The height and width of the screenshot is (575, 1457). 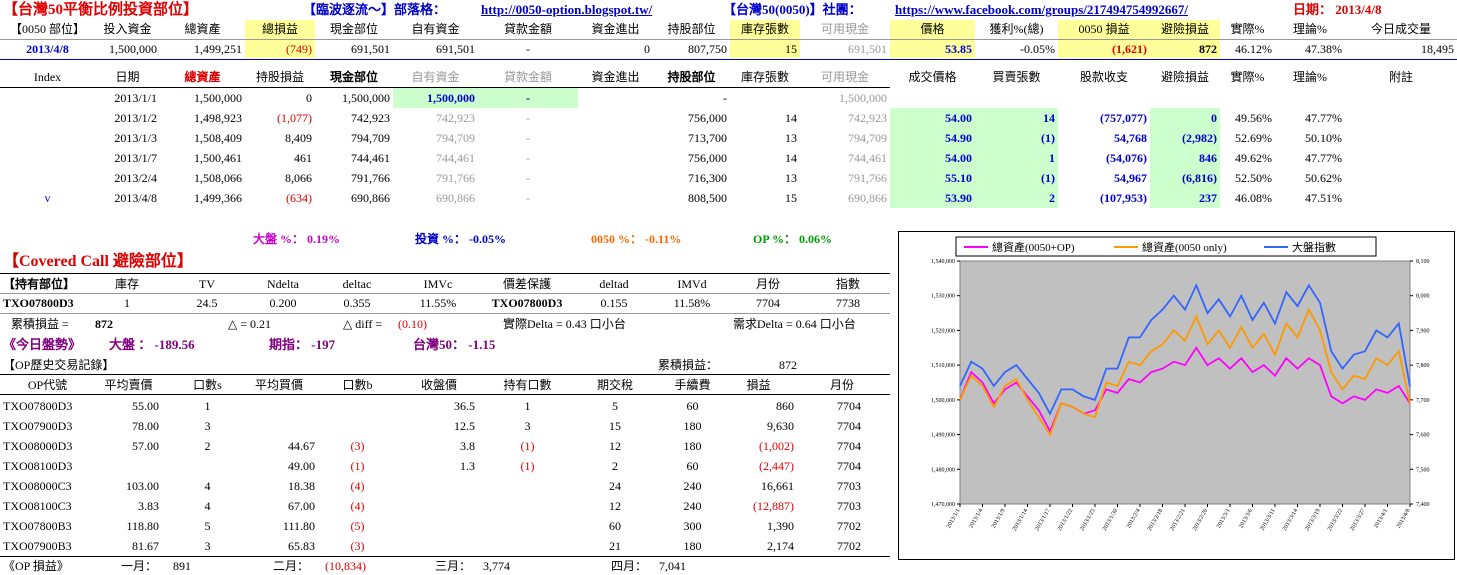 What do you see at coordinates (1185, 29) in the screenshot?
I see `status-header: 避險損益` at bounding box center [1185, 29].